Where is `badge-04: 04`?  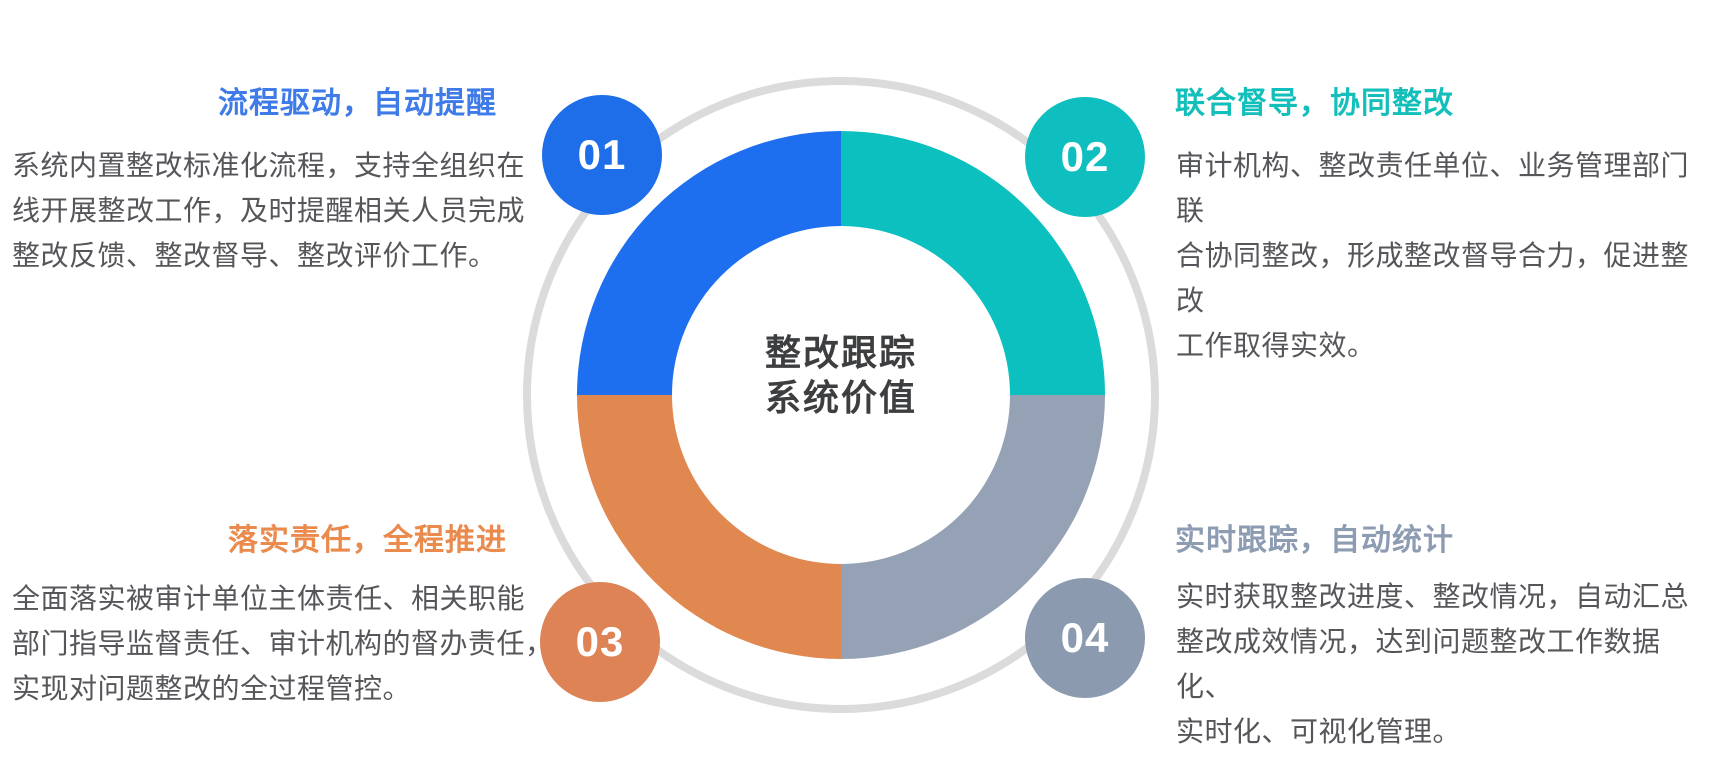 badge-04: 04 is located at coordinates (1085, 638).